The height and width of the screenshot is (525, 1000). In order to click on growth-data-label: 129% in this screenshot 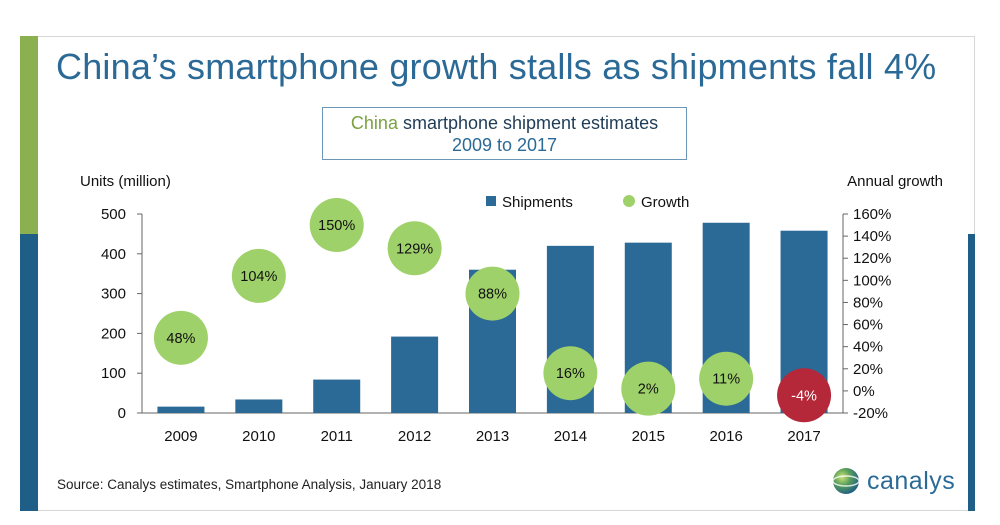, I will do `click(414, 249)`.